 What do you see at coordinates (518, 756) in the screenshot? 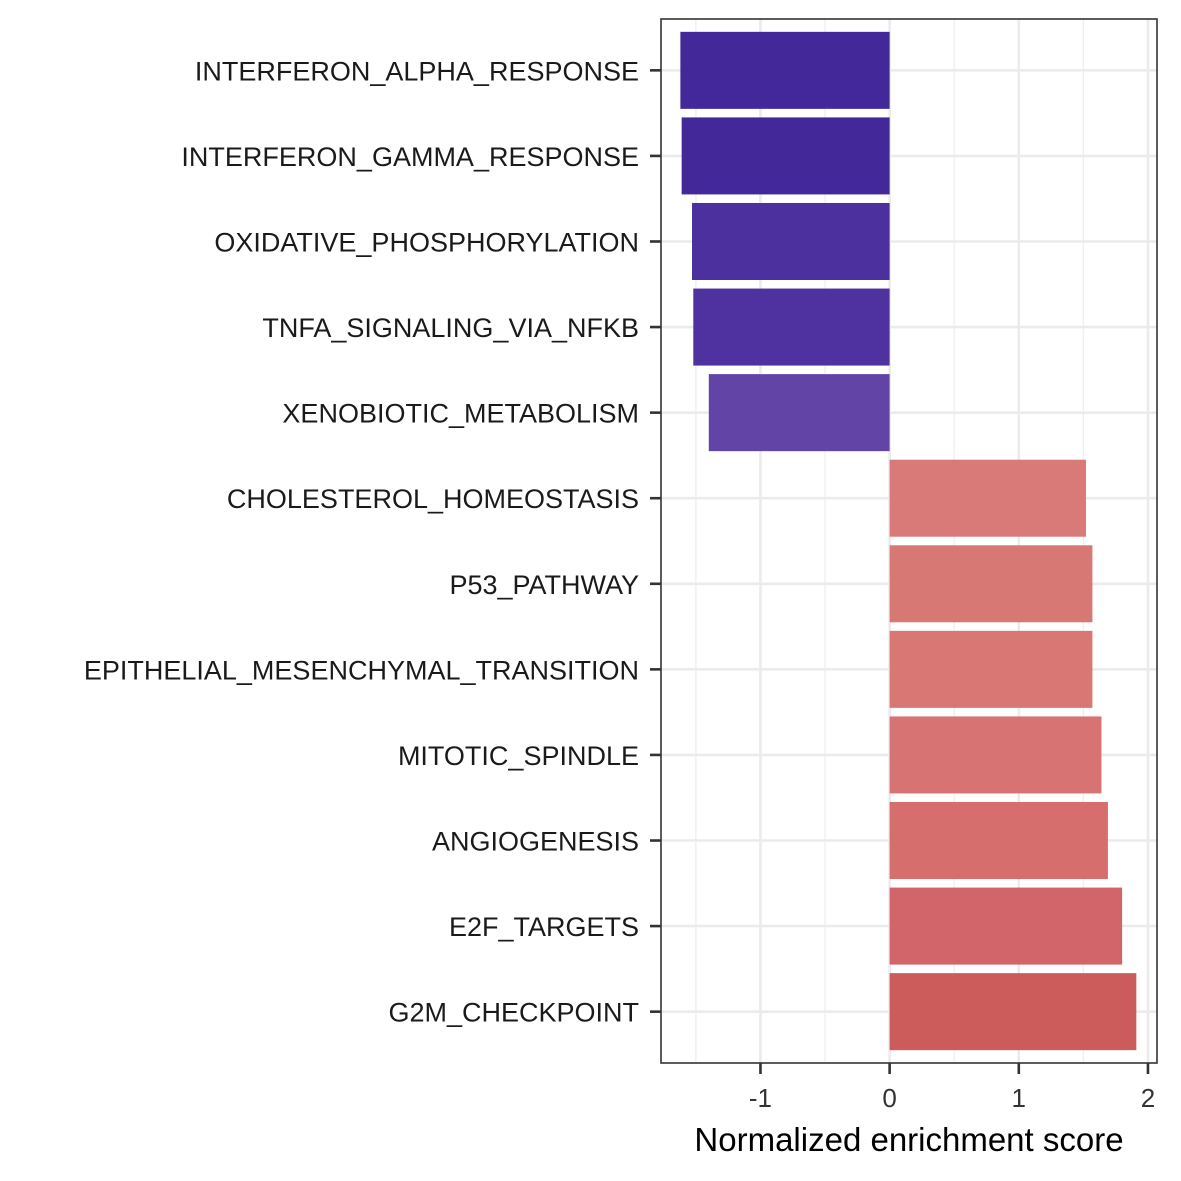
I see `y-tick-label: MITOTIC_SPINDLE` at bounding box center [518, 756].